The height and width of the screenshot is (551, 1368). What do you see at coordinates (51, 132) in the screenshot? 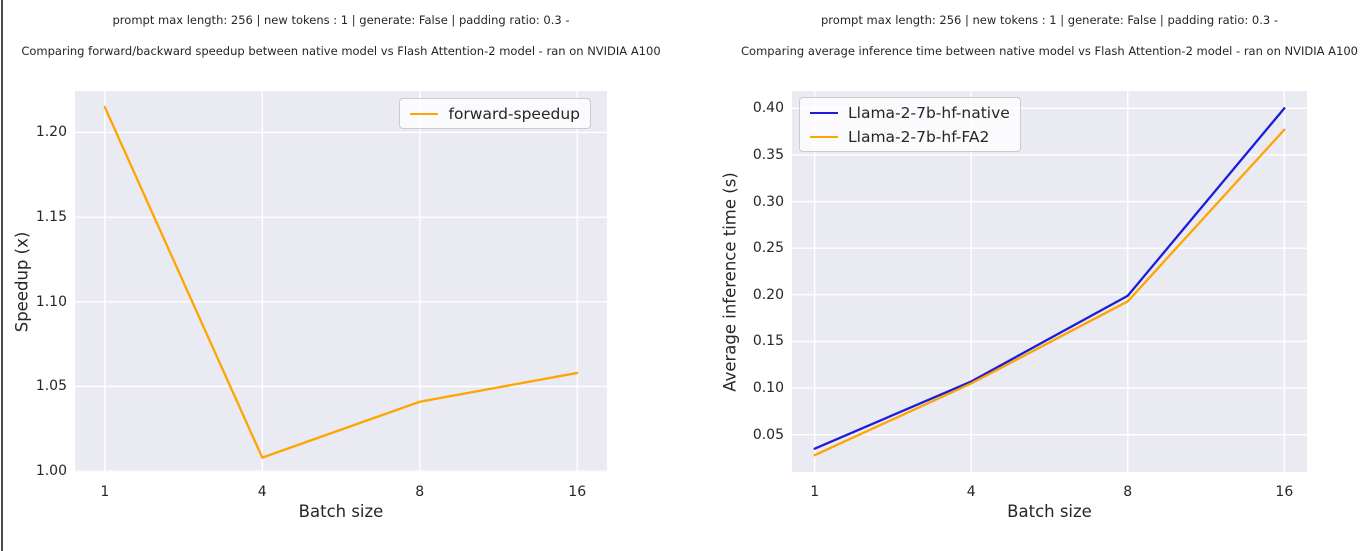
I see `y-tick-label: 1.20` at bounding box center [51, 132].